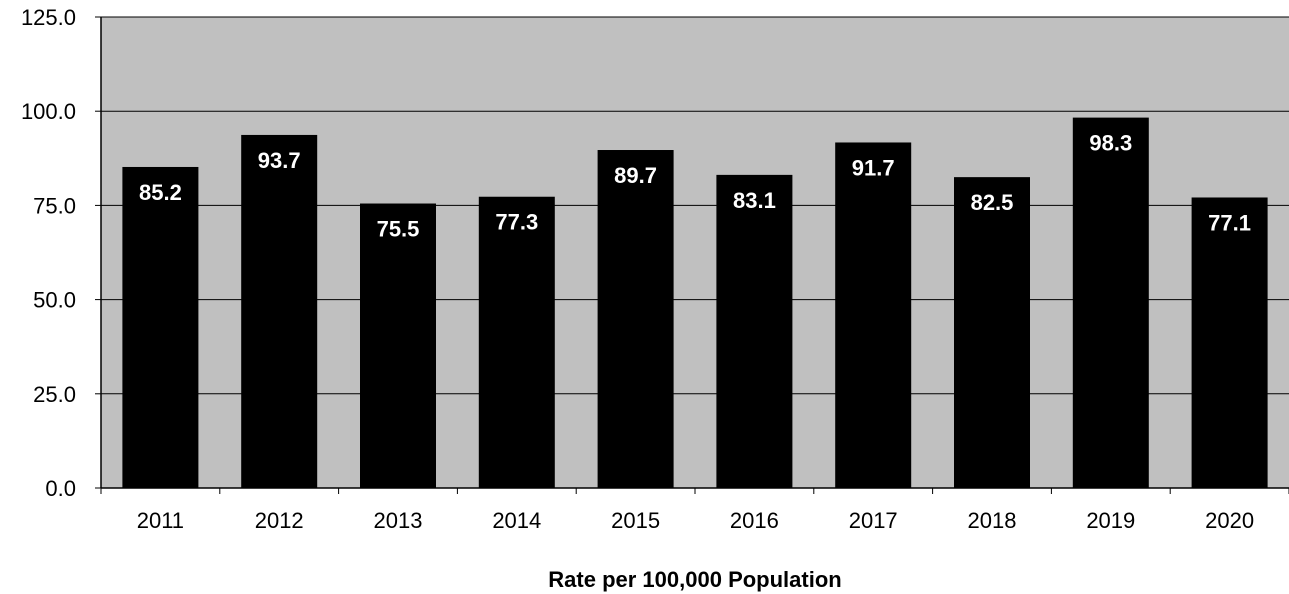  What do you see at coordinates (516, 520) in the screenshot?
I see `x-tick-label: 2014` at bounding box center [516, 520].